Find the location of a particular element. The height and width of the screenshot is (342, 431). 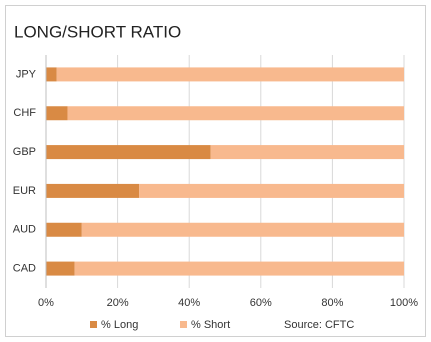

x-tick-label: 0% is located at coordinates (46, 303).